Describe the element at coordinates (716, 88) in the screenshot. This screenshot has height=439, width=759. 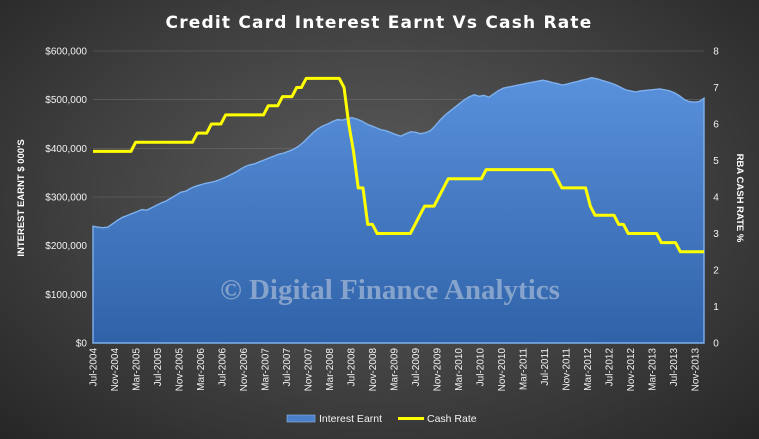
I see `y2-tick-label: 7` at that location.